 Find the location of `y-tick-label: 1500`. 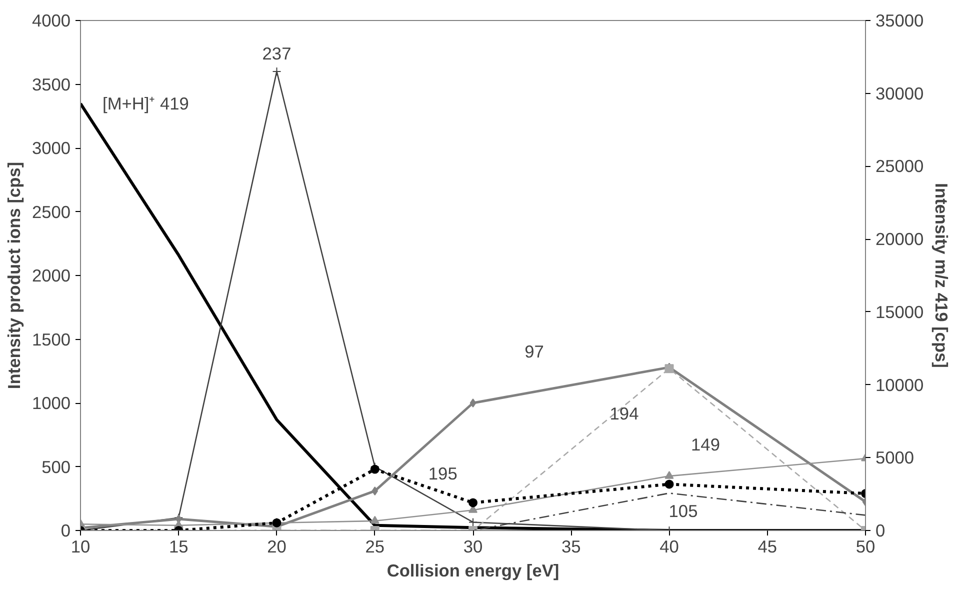

y-tick-label: 1500 is located at coordinates (51, 339).